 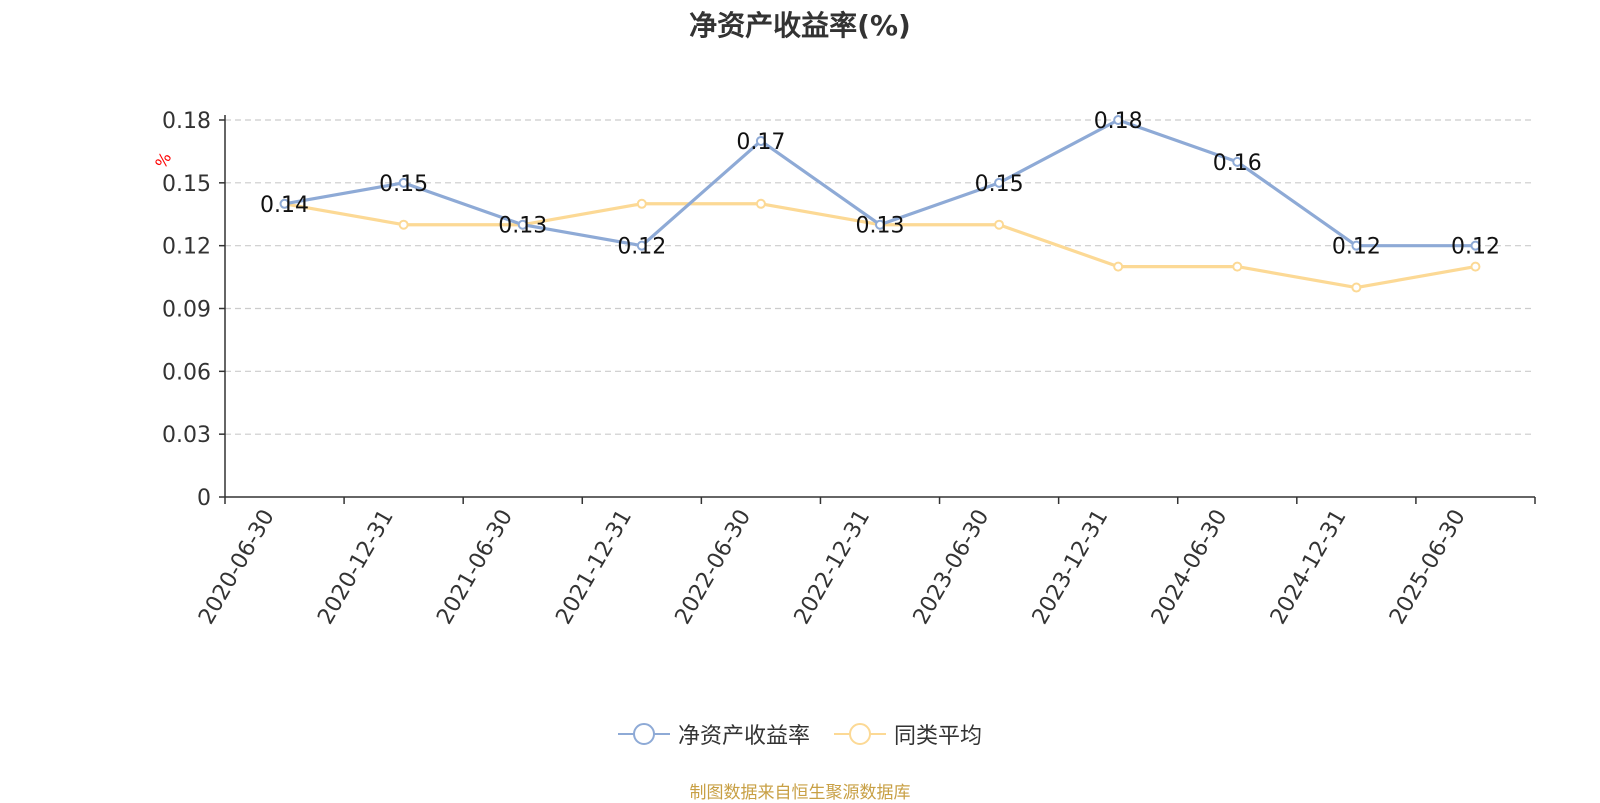 What do you see at coordinates (714, 567) in the screenshot?
I see `x-tick-label: 2022-06-30` at bounding box center [714, 567].